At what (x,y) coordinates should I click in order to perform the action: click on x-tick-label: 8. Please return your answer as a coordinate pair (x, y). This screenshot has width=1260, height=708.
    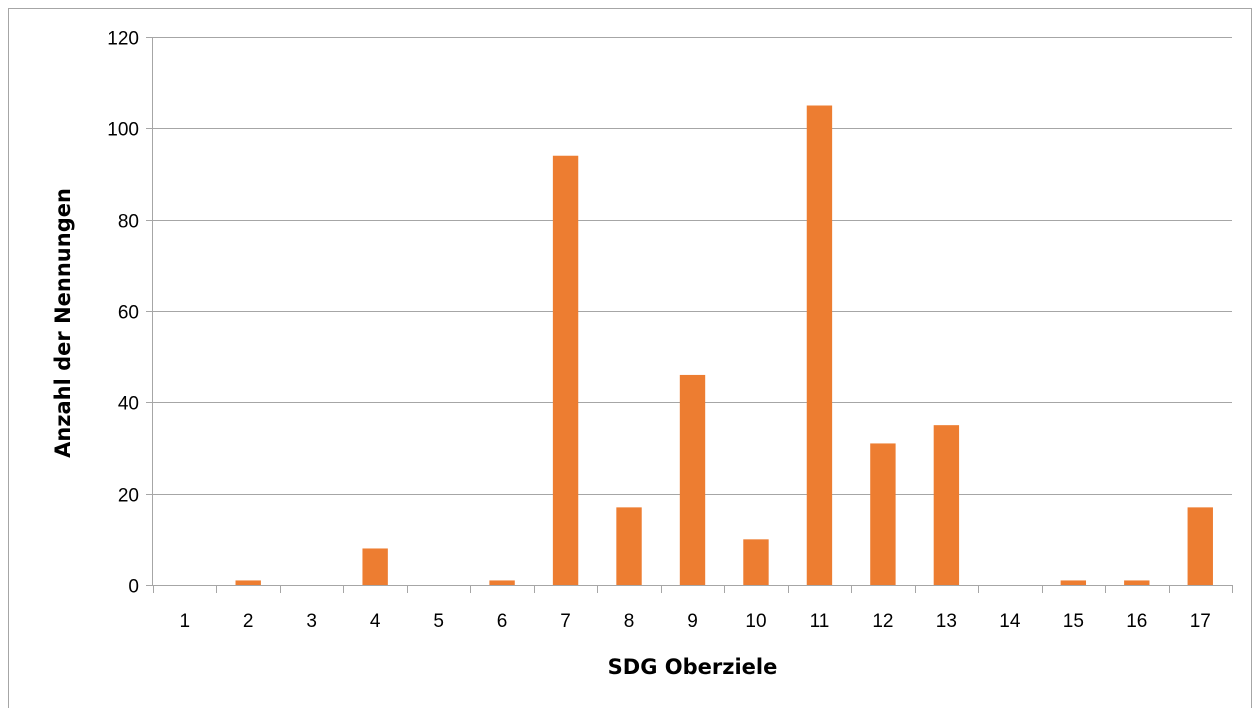
    Looking at the image, I should click on (629, 621).